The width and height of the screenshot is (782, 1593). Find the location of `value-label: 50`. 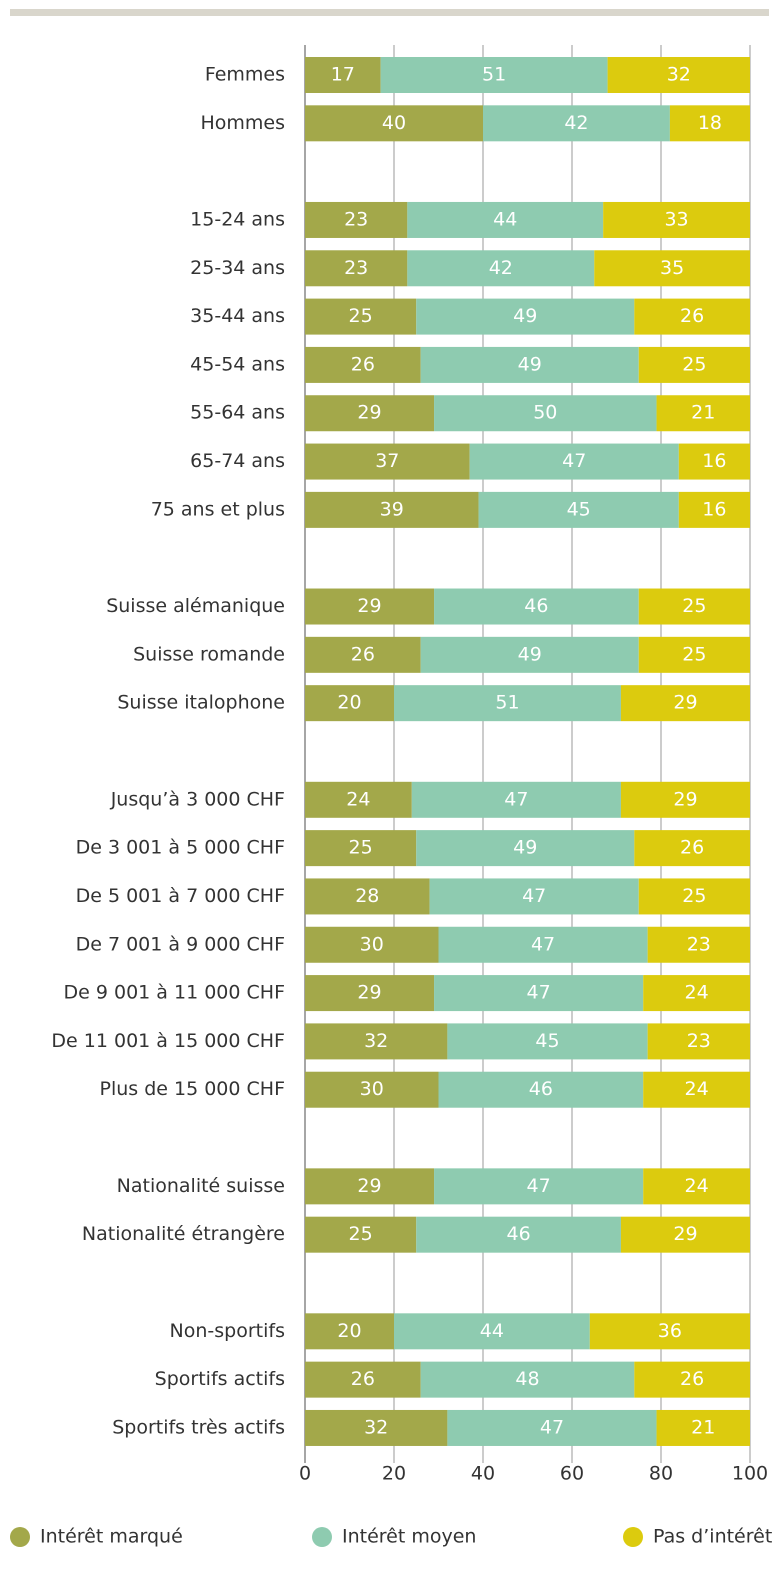

value-label: 50 is located at coordinates (545, 413).